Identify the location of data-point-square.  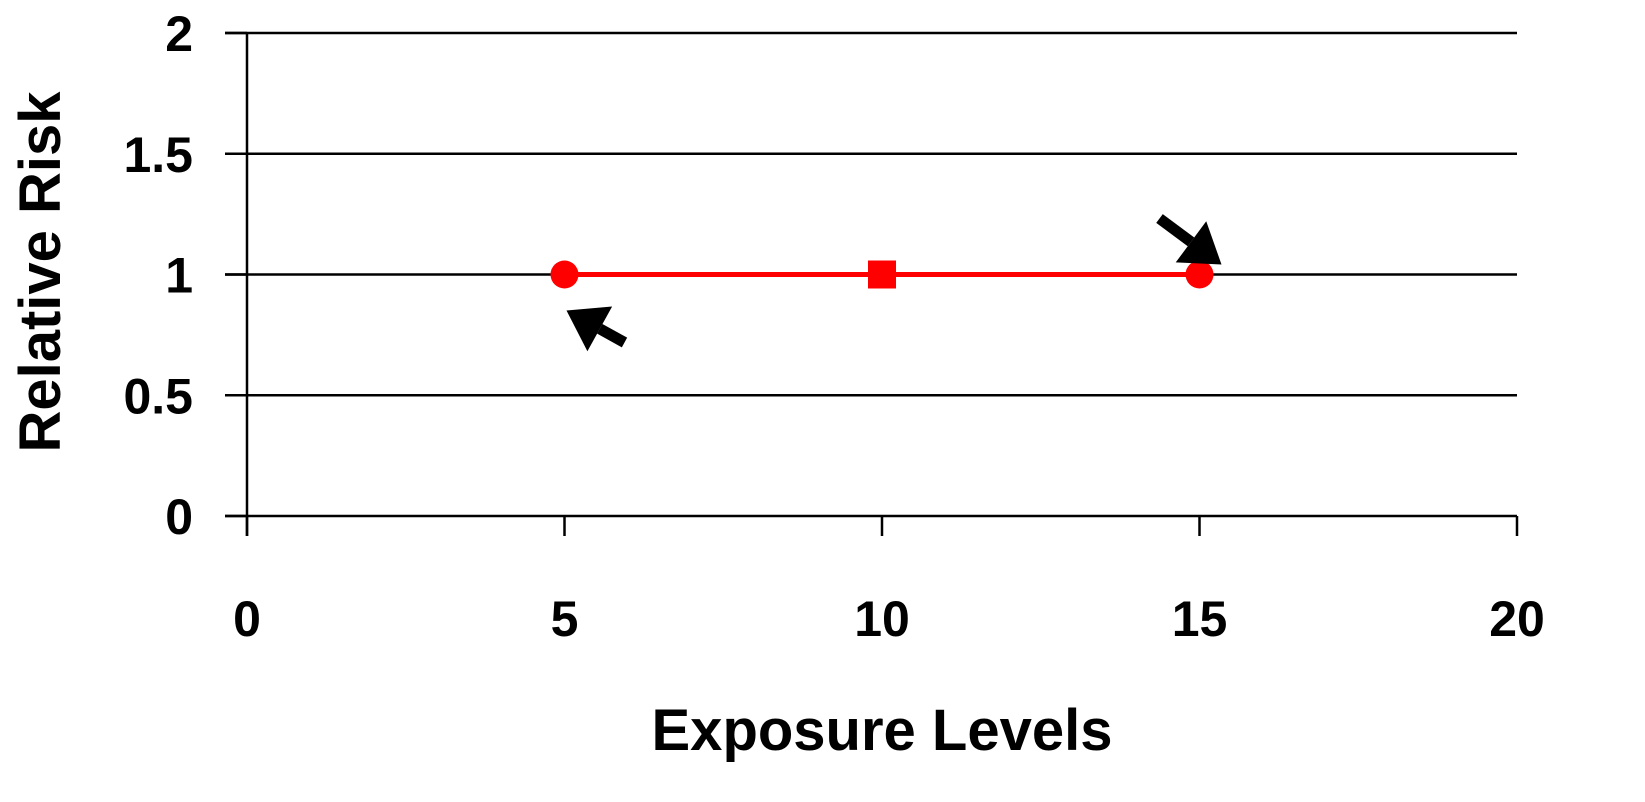
(882, 274).